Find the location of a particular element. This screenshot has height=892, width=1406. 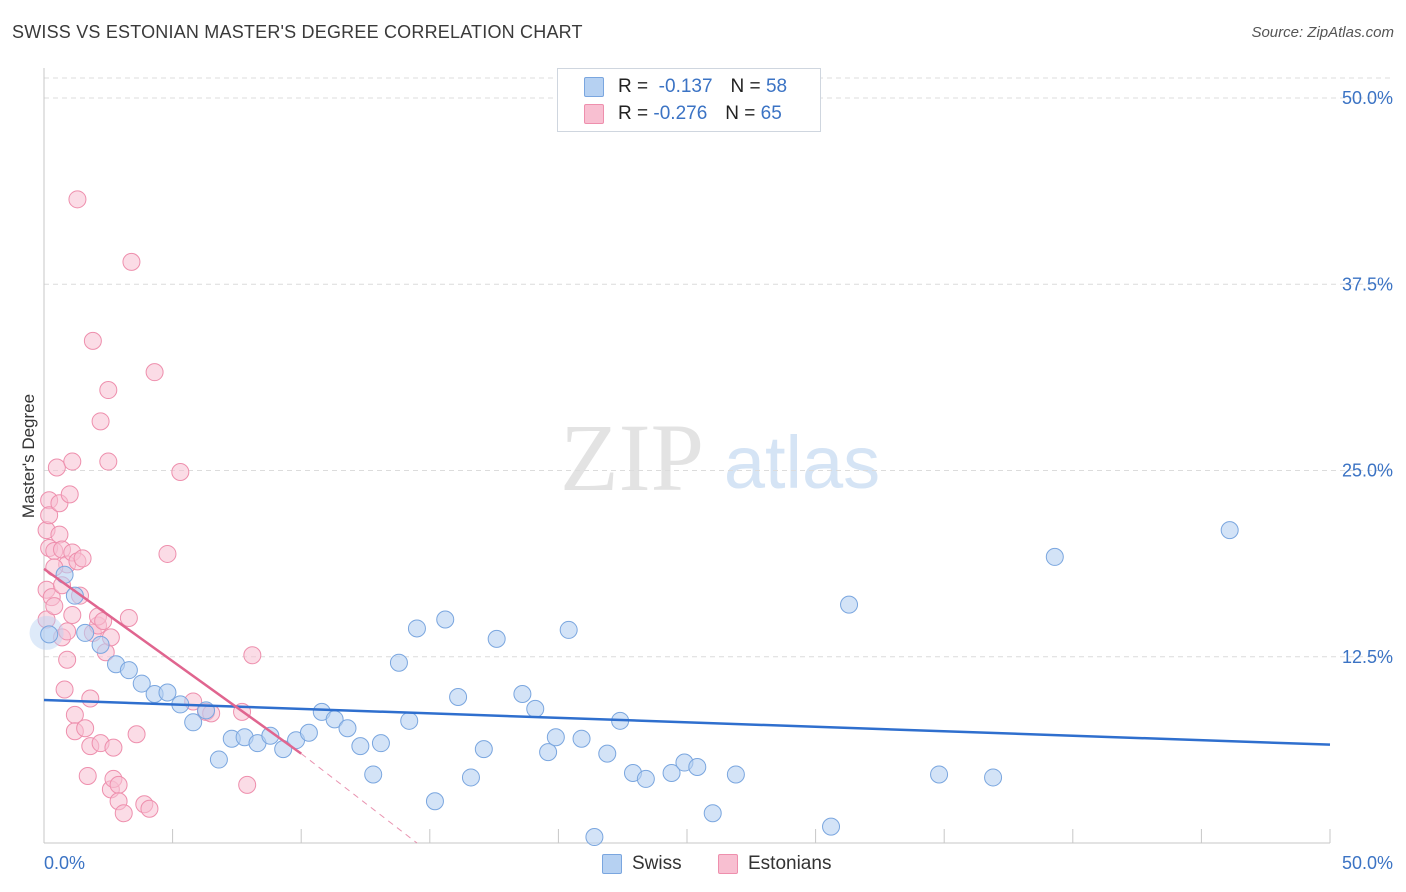

x-tick-label-min: 0.0% is located at coordinates (64, 863).